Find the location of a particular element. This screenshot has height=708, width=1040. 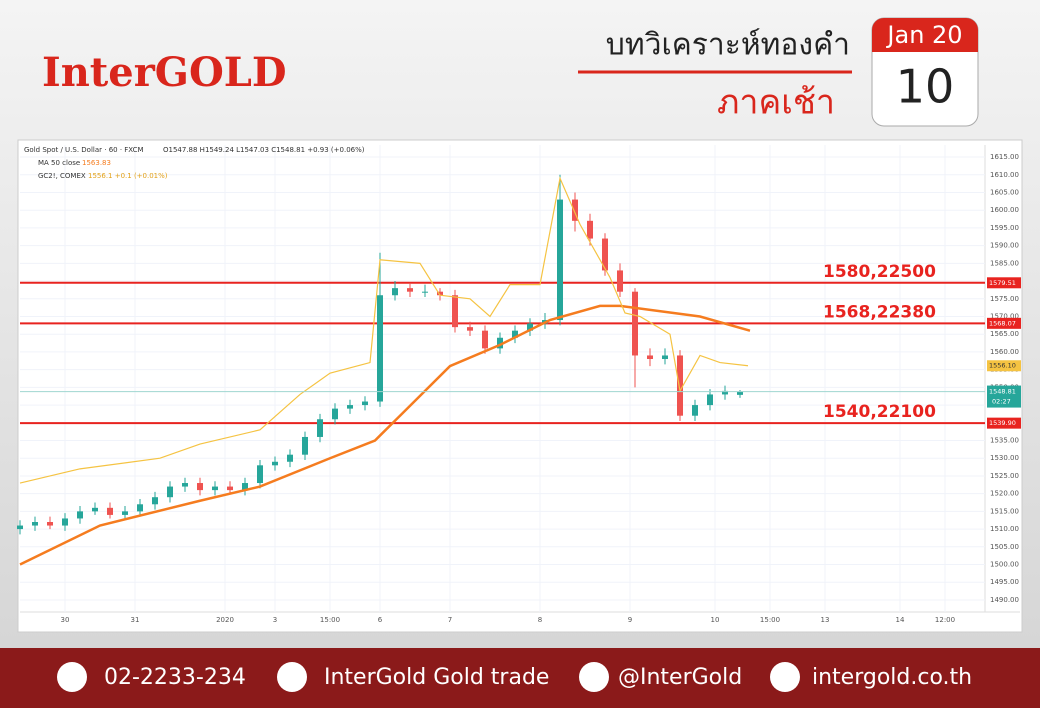

x-tick-label: 7 is located at coordinates (450, 620).